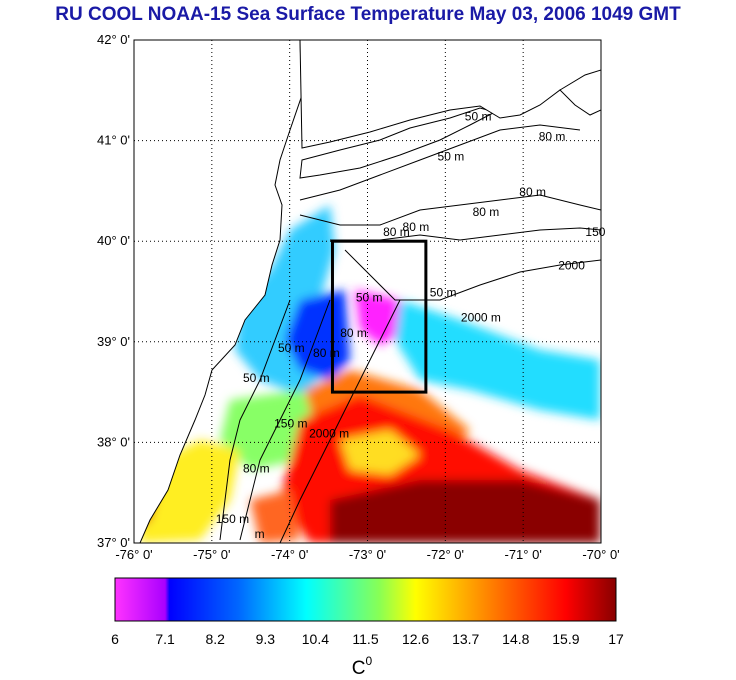 The height and width of the screenshot is (680, 736). Describe the element at coordinates (113, 441) in the screenshot. I see `latitude-tick-label: 38° 0'` at that location.